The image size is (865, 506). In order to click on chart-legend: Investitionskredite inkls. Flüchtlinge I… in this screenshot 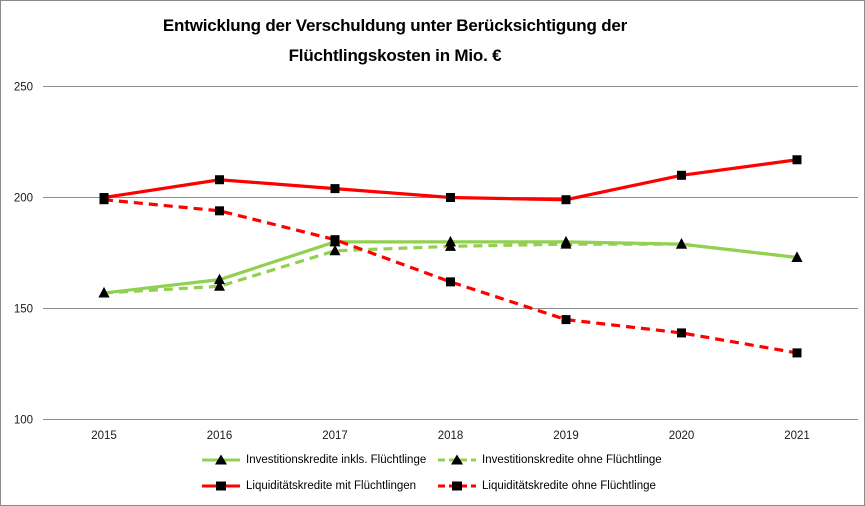, I will do `click(432, 478)`.